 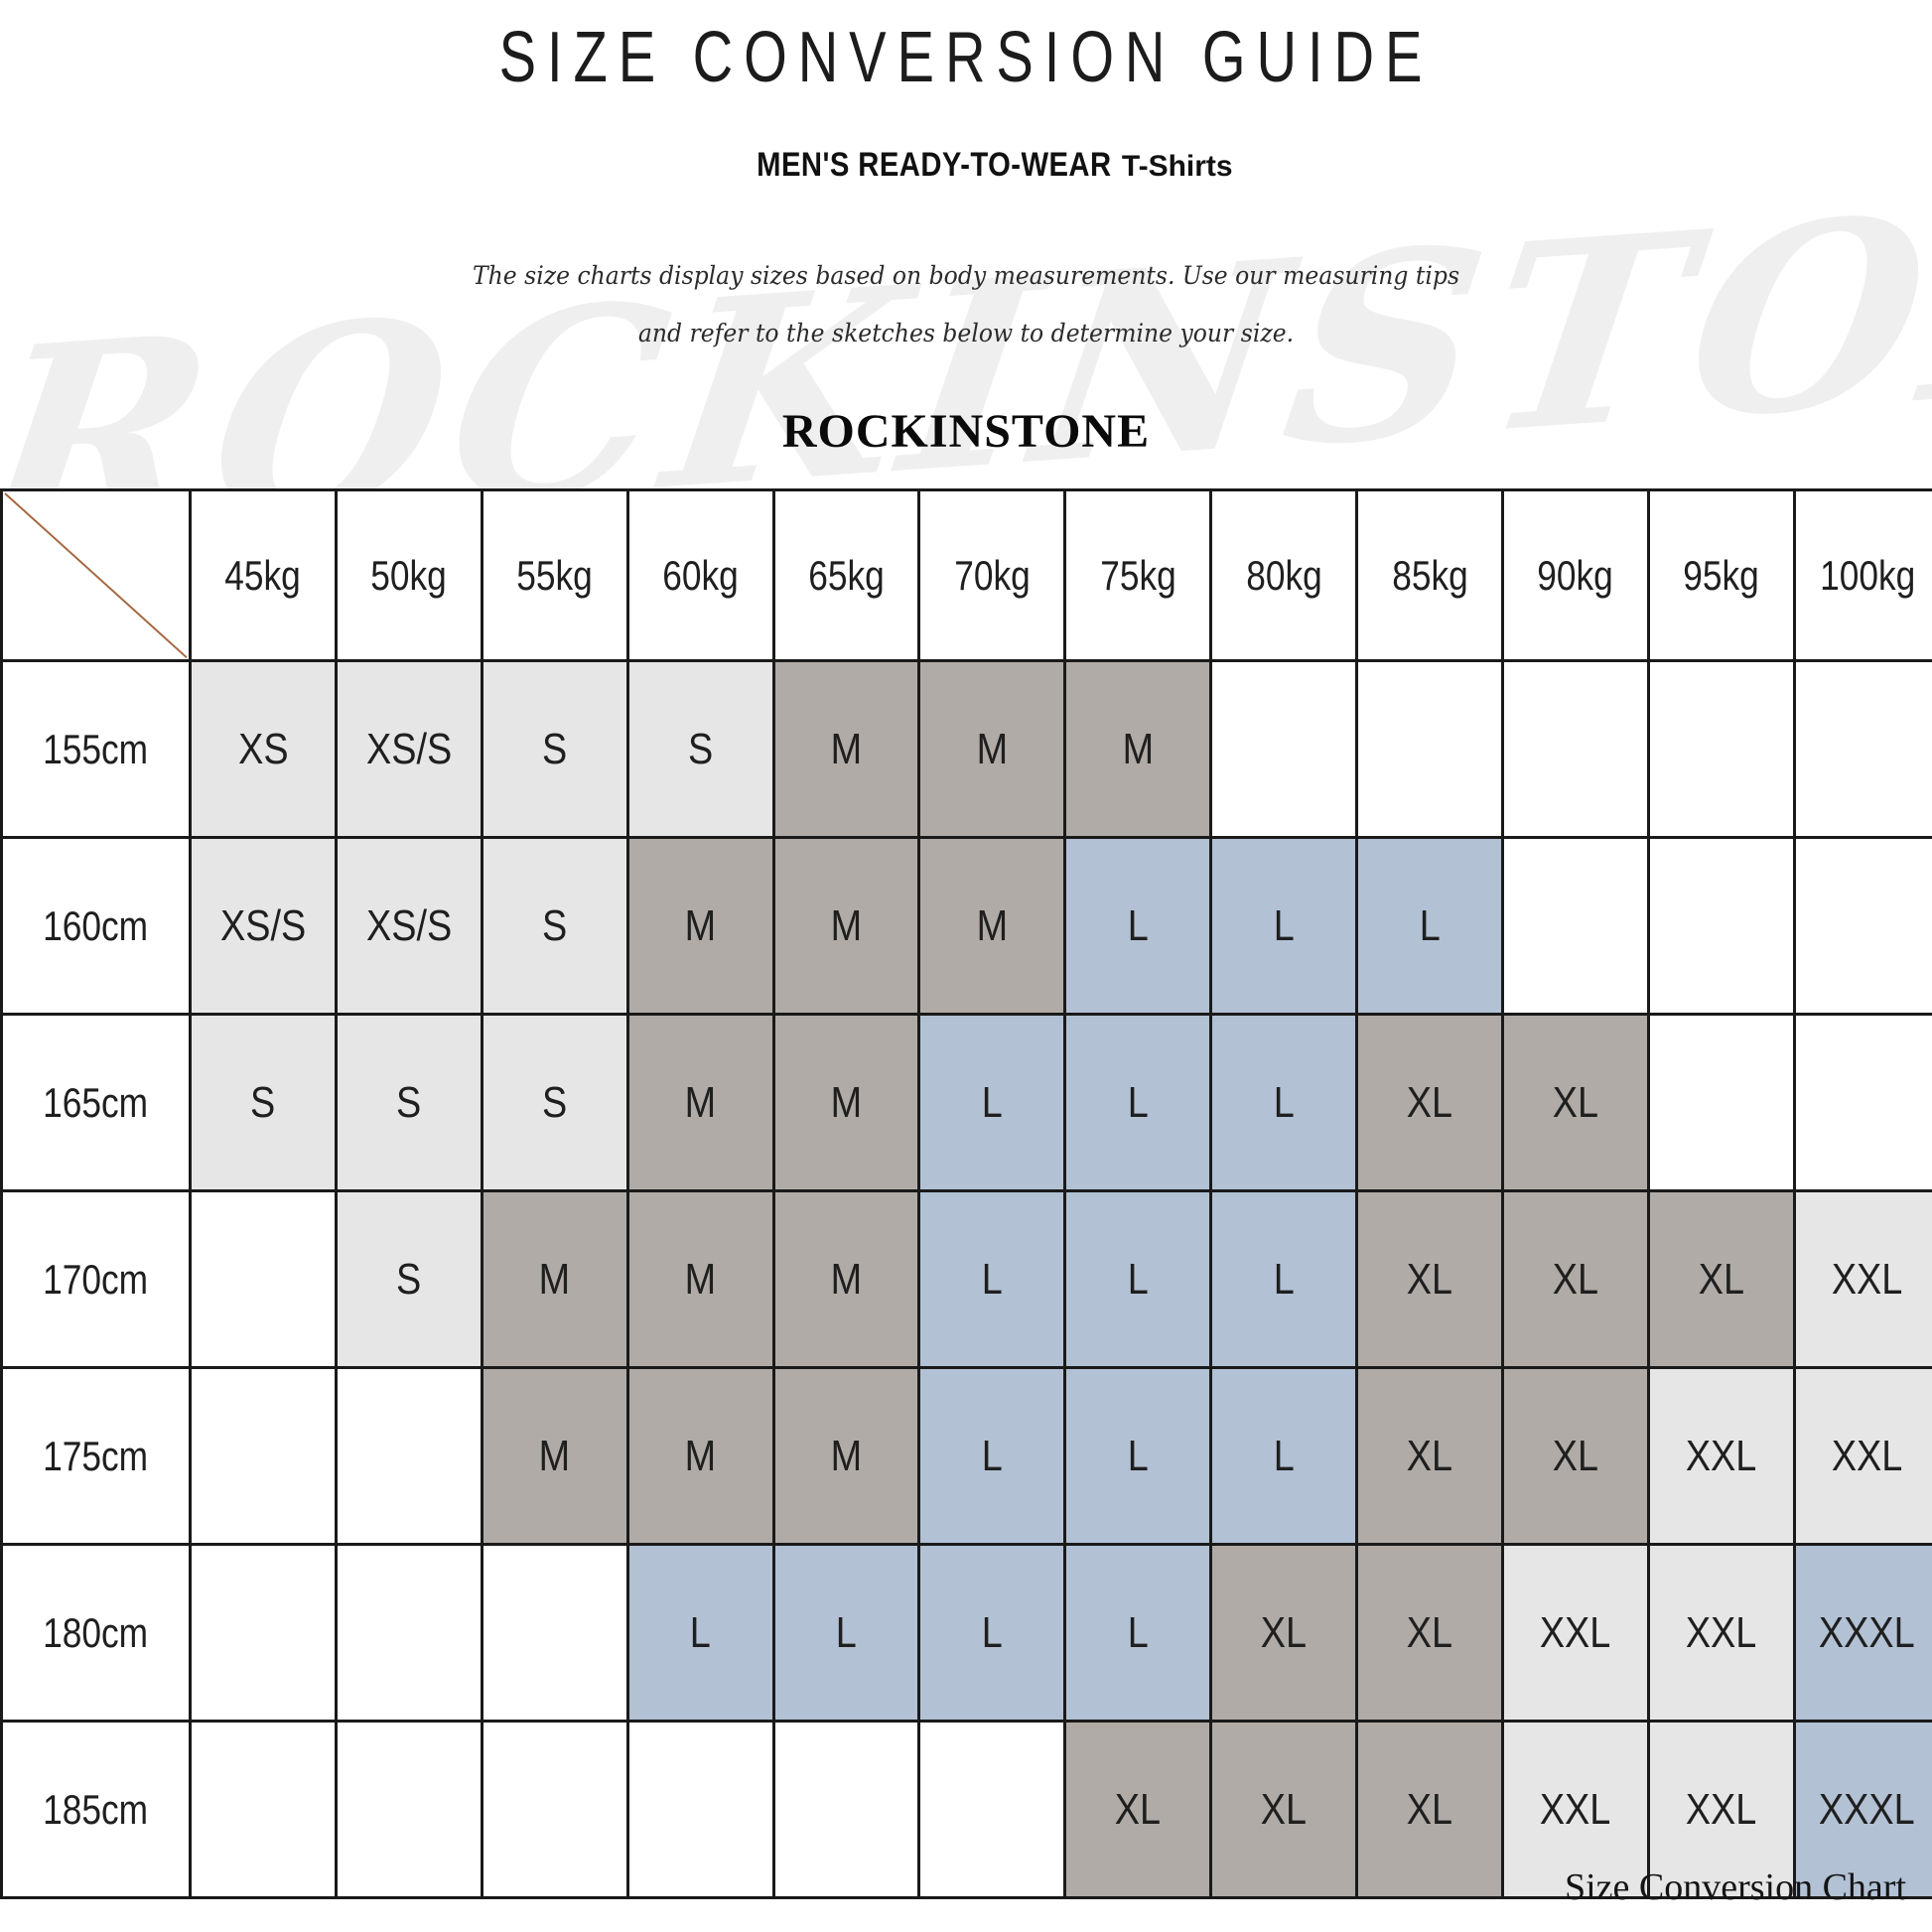 I want to click on column-header-weight: 60kg, so click(x=700, y=575).